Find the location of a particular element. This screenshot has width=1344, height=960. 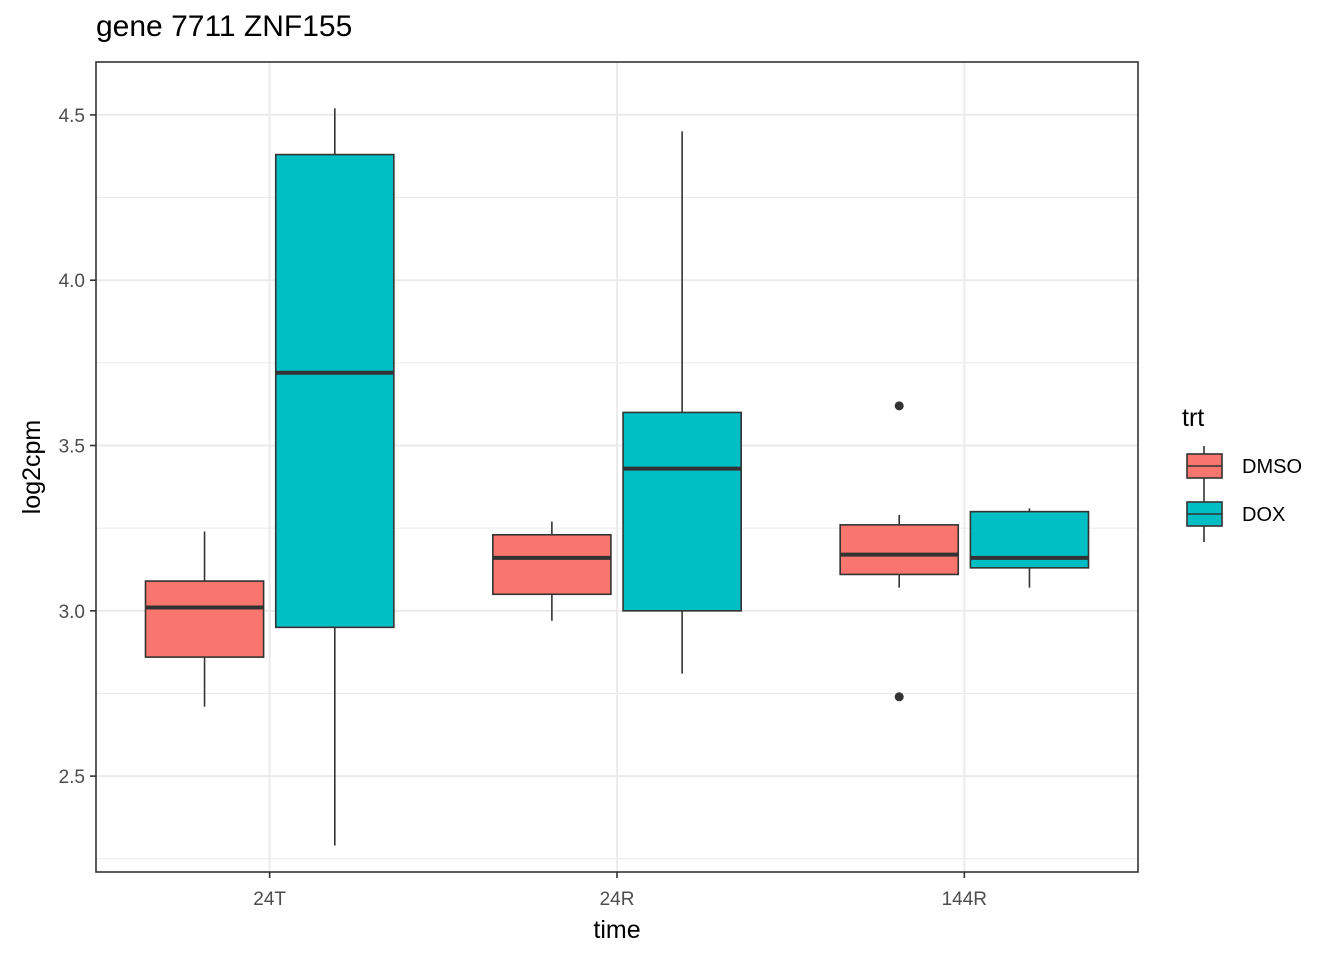

legend-label: DMSO is located at coordinates (1272, 467).